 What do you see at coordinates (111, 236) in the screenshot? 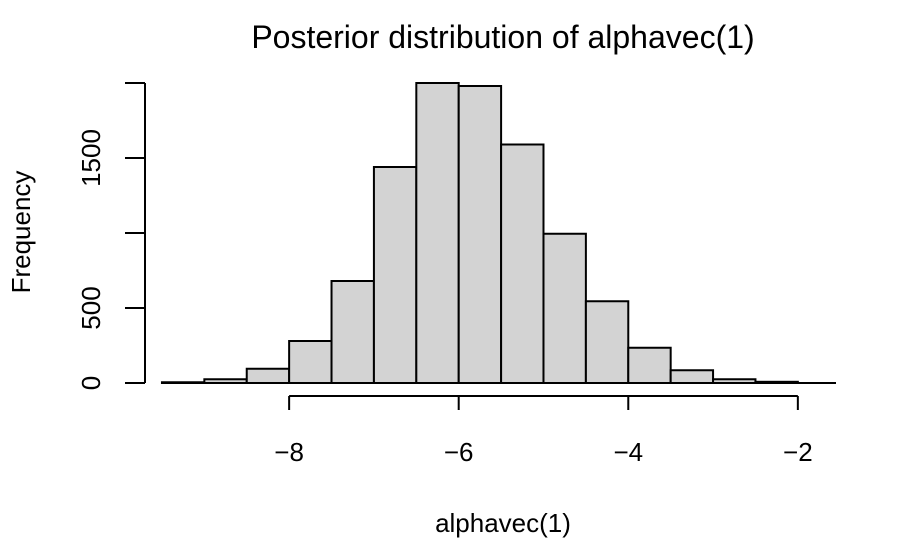
I see `y-axis: 0 500 1500` at bounding box center [111, 236].